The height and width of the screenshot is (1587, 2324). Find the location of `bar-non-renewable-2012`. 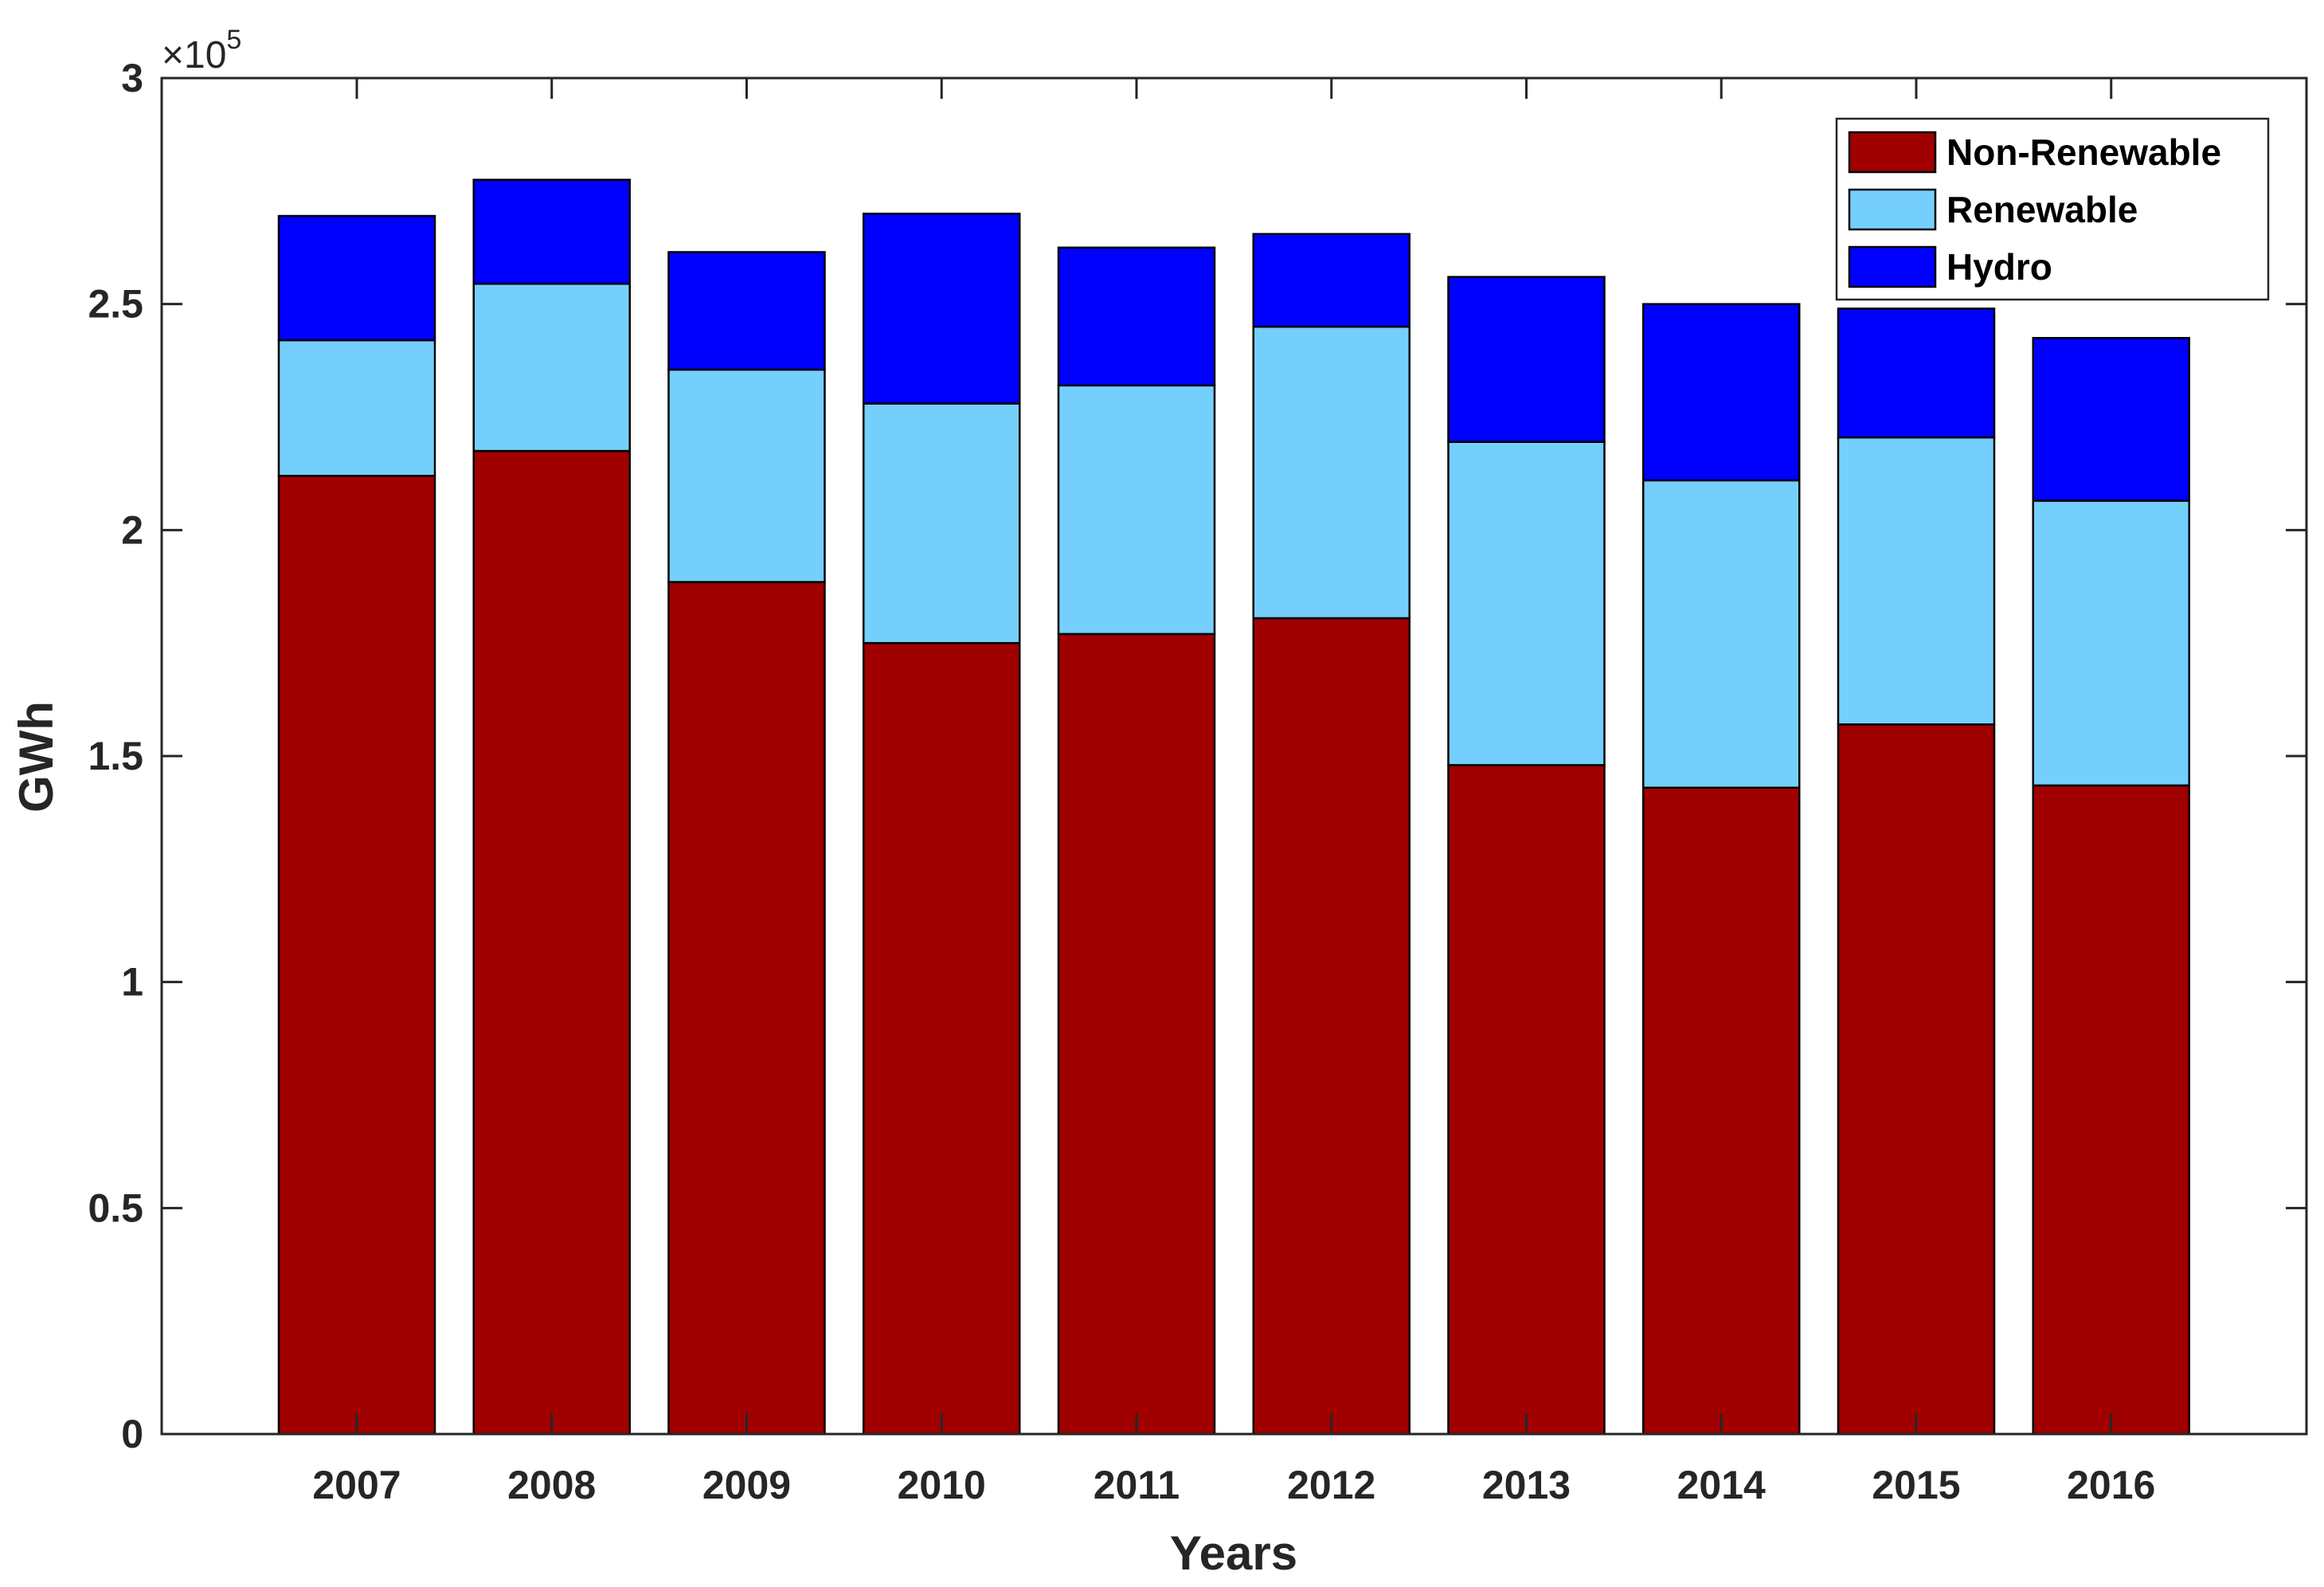

bar-non-renewable-2012 is located at coordinates (1331, 1026).